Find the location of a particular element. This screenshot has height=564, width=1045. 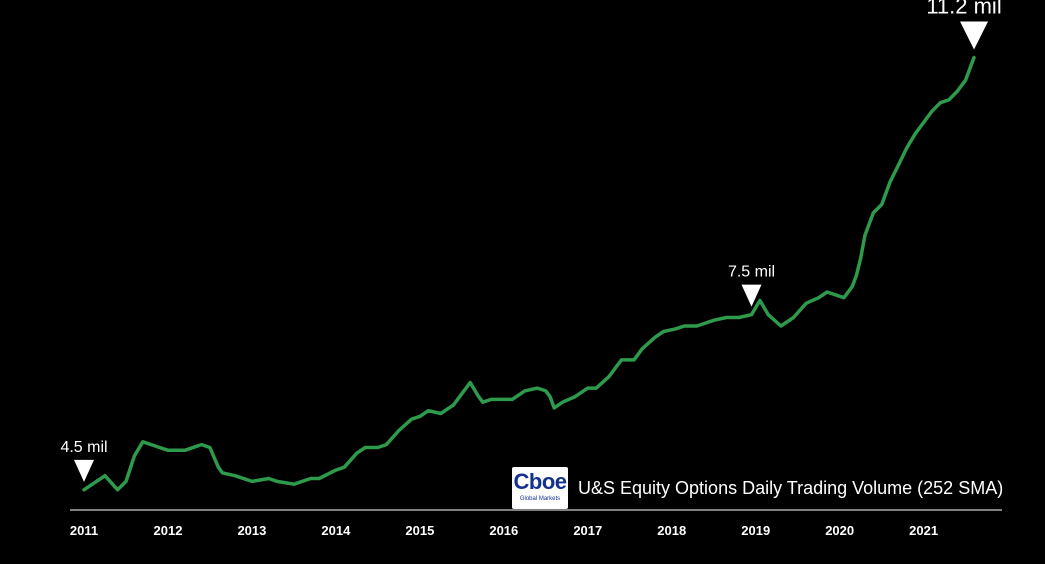

x-tick-label: 2015 is located at coordinates (419, 530).